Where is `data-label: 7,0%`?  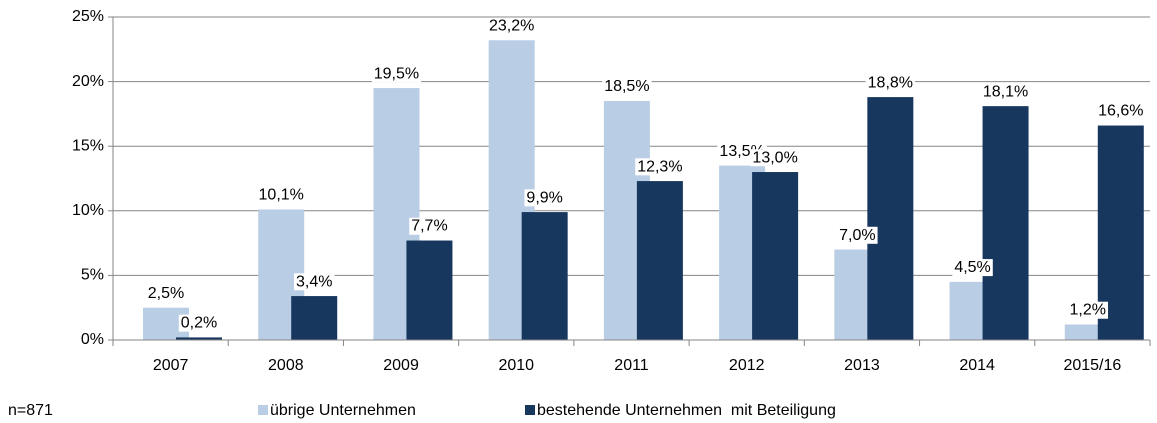 data-label: 7,0% is located at coordinates (857, 235).